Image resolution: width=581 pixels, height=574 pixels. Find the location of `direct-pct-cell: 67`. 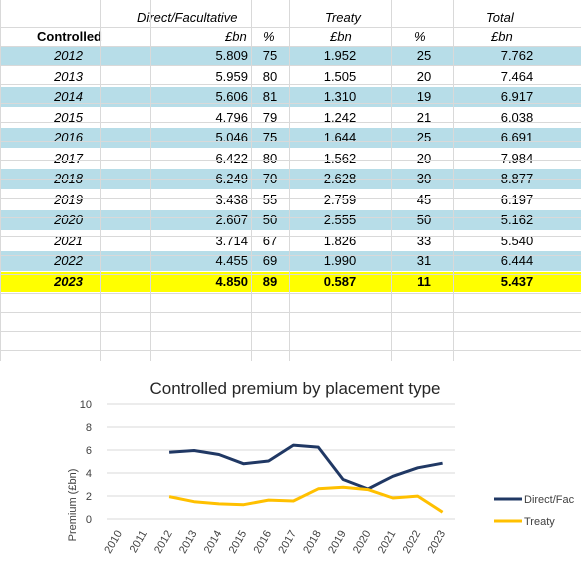

direct-pct-cell: 67 is located at coordinates (270, 240).